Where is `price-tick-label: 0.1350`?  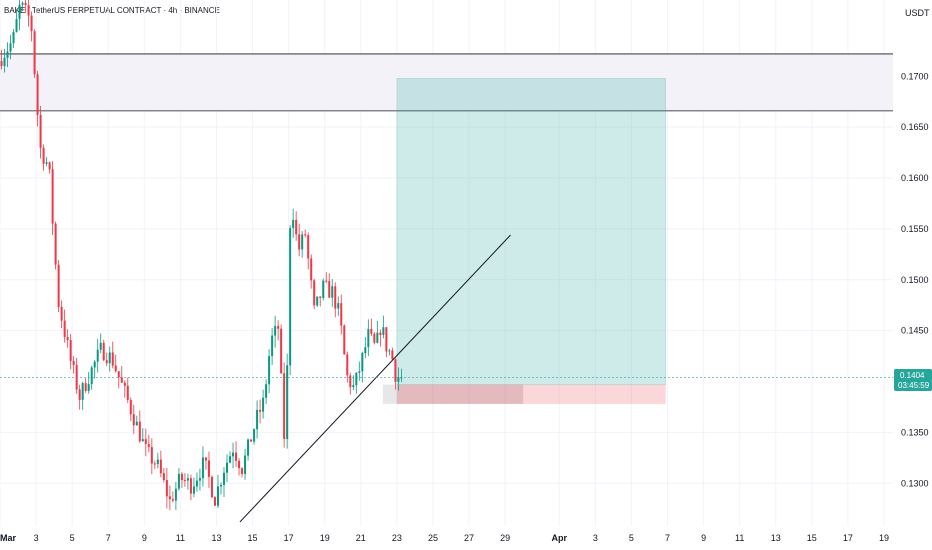 price-tick-label: 0.1350 is located at coordinates (915, 432).